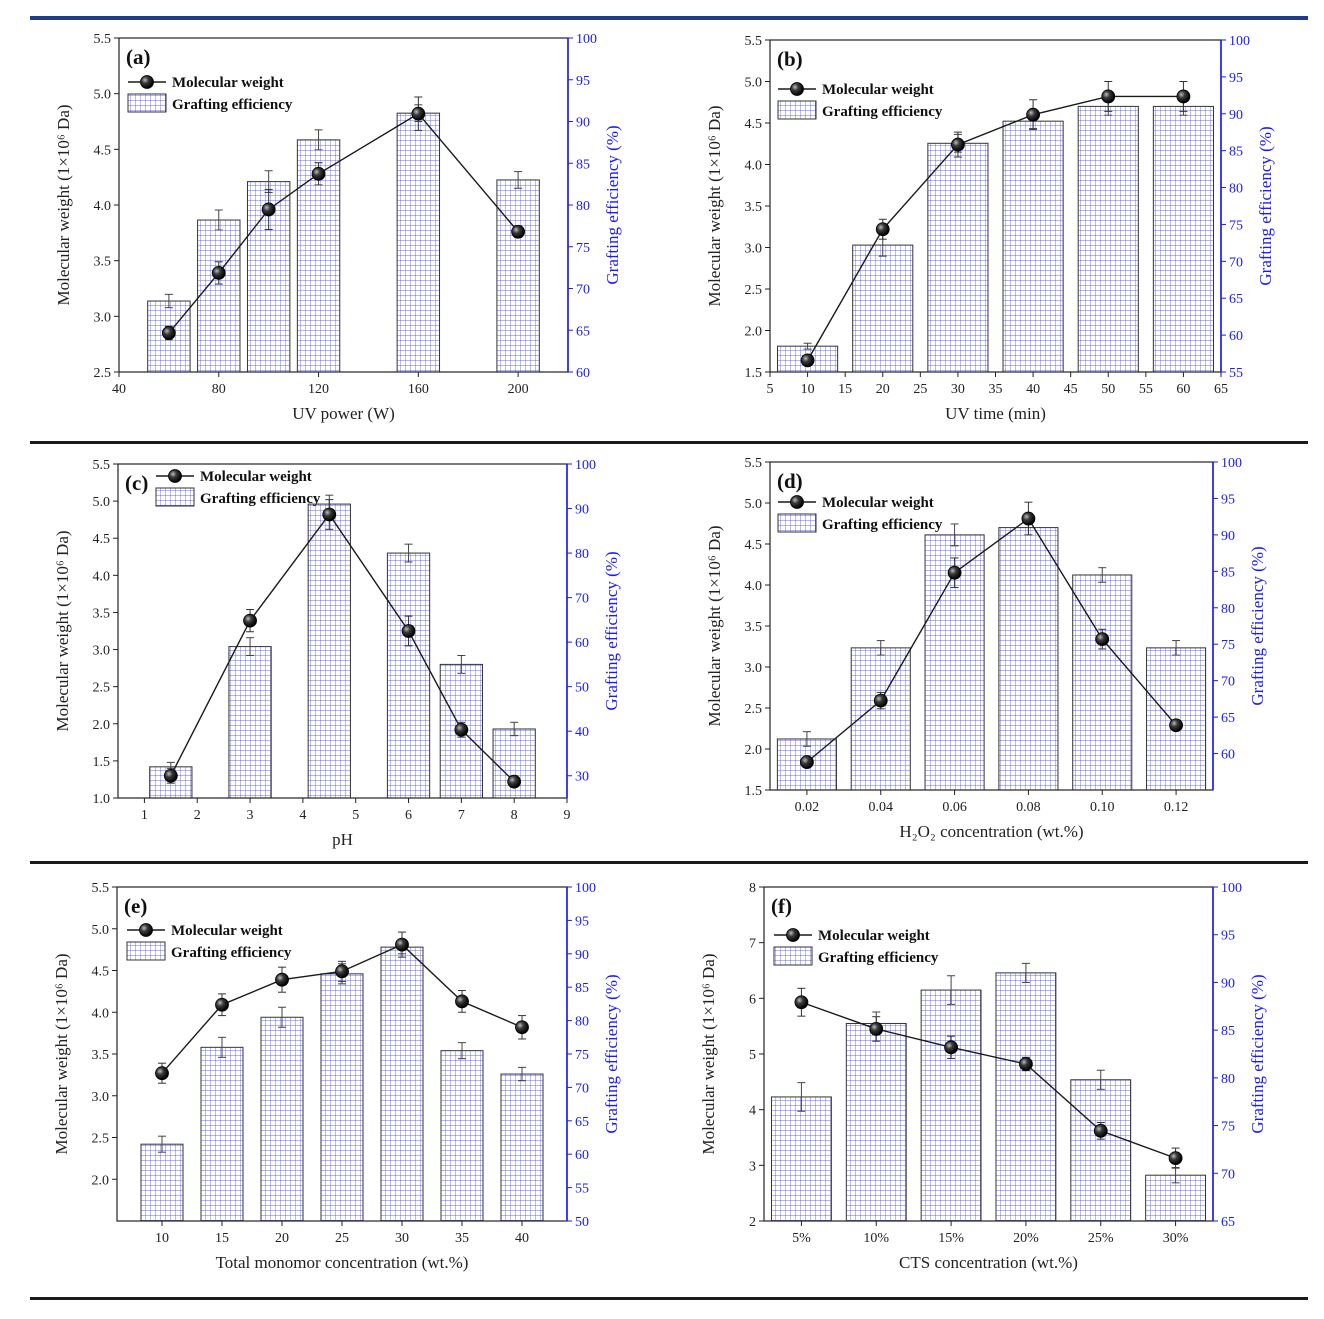 The width and height of the screenshot is (1324, 1319). I want to click on y-left-tick-label-e-8: 5.5, so click(101, 888).